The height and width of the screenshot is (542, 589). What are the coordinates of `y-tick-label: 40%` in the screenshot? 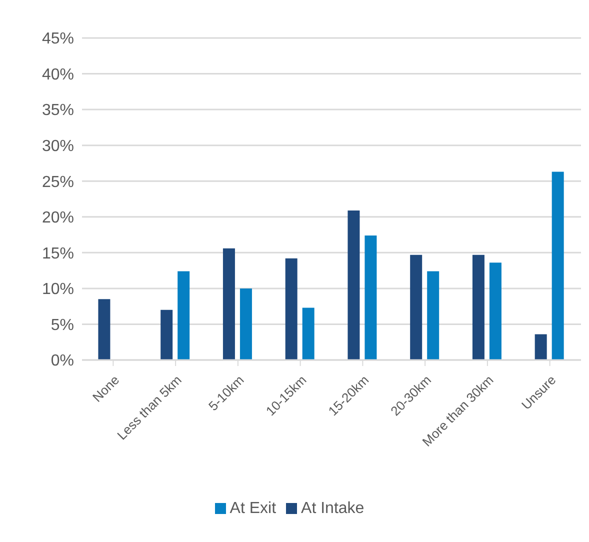 It's located at (58, 75).